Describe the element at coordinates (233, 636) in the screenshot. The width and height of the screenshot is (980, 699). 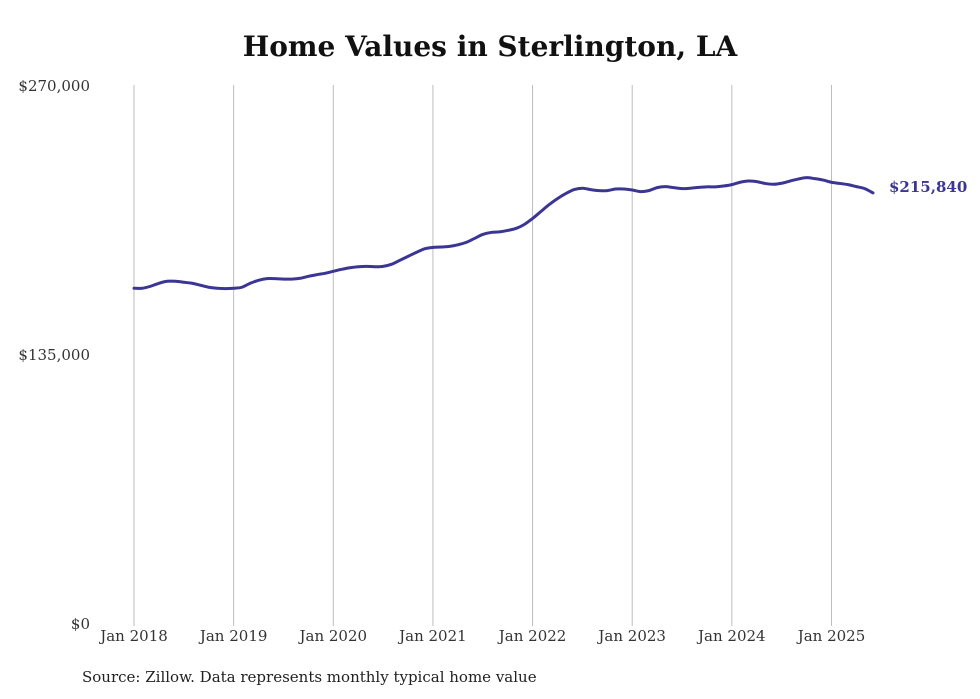
I see `x-tick-label: Jan 2019` at that location.